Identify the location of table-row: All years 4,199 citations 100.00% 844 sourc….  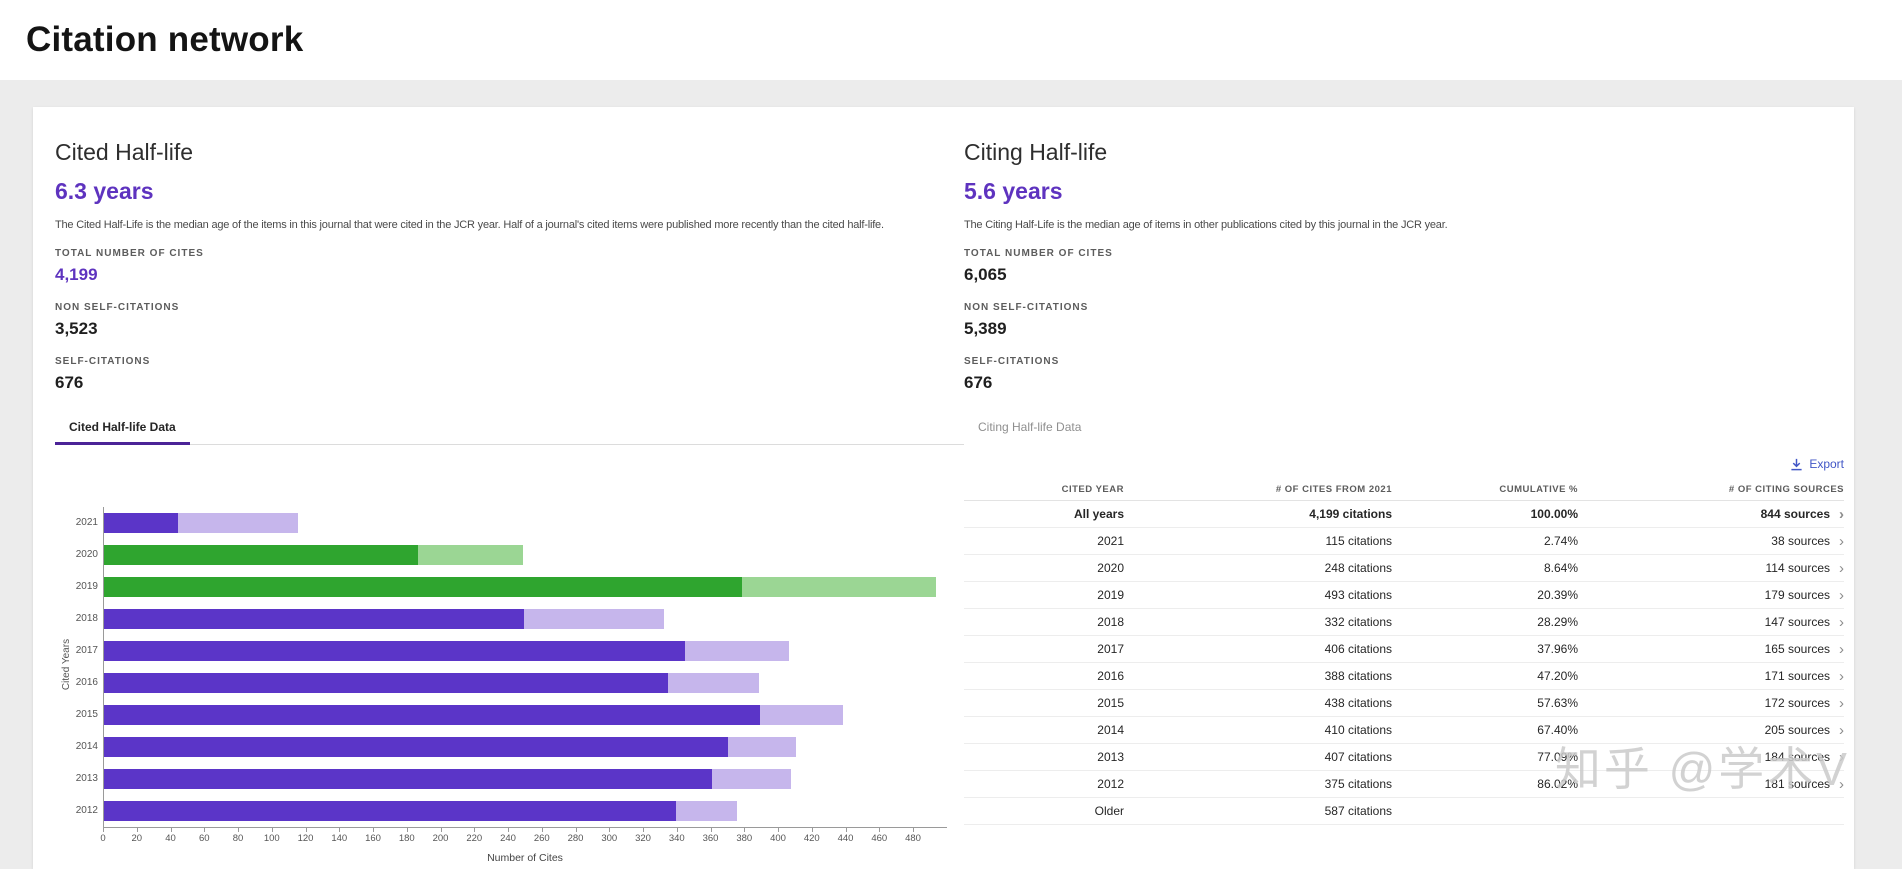
(1404, 514).